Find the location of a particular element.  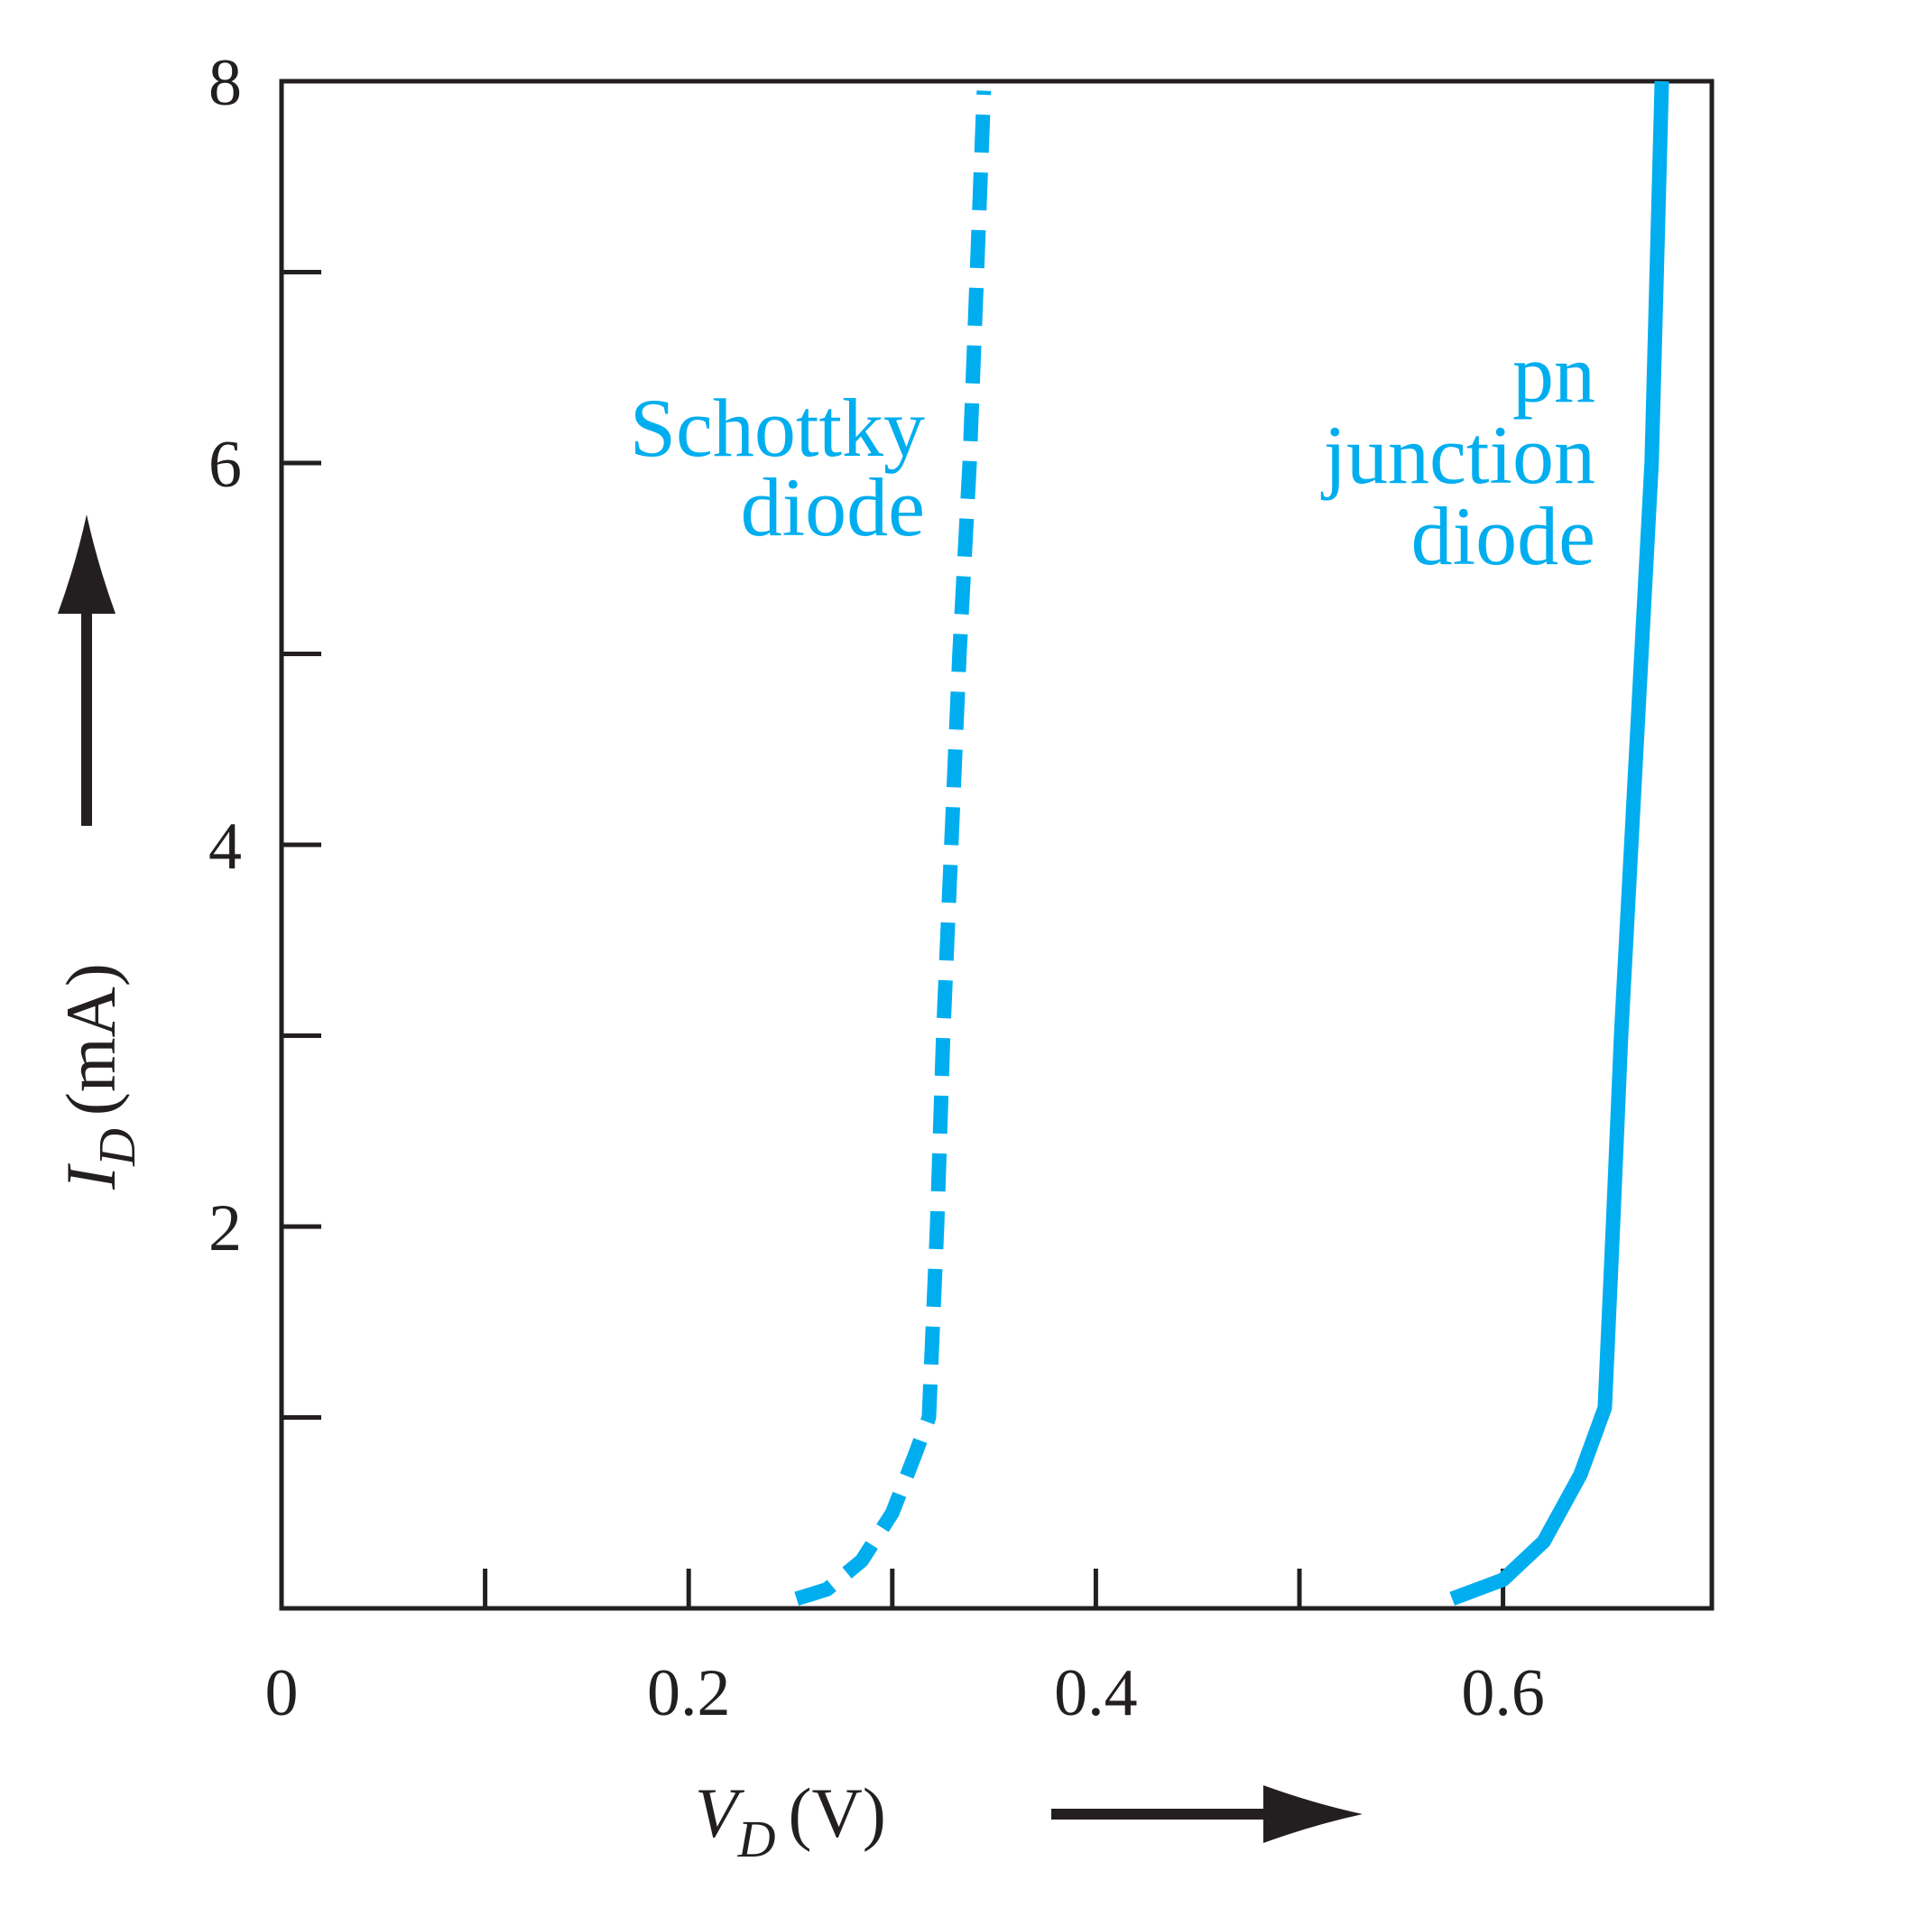

y-axis-subscript: D is located at coordinates (117, 1147).